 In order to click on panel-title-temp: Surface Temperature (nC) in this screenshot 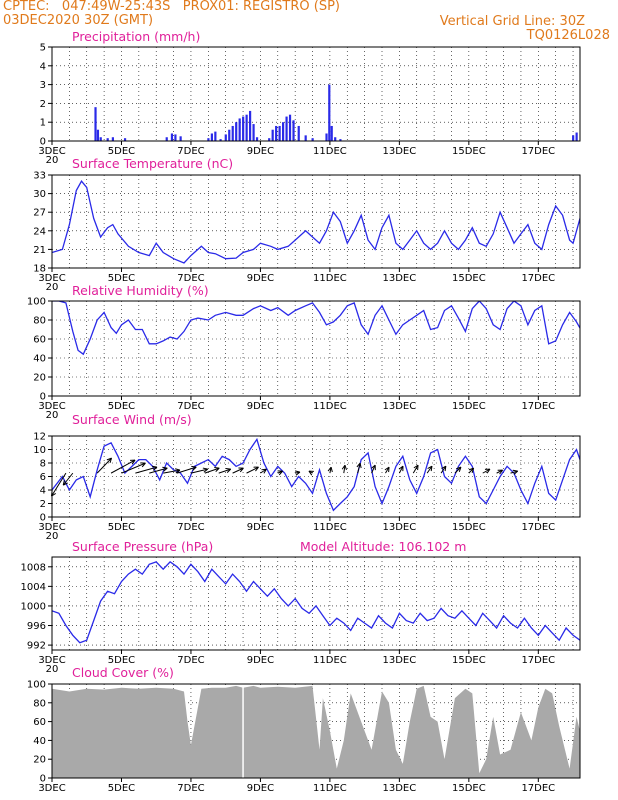, I will do `click(152, 163)`.